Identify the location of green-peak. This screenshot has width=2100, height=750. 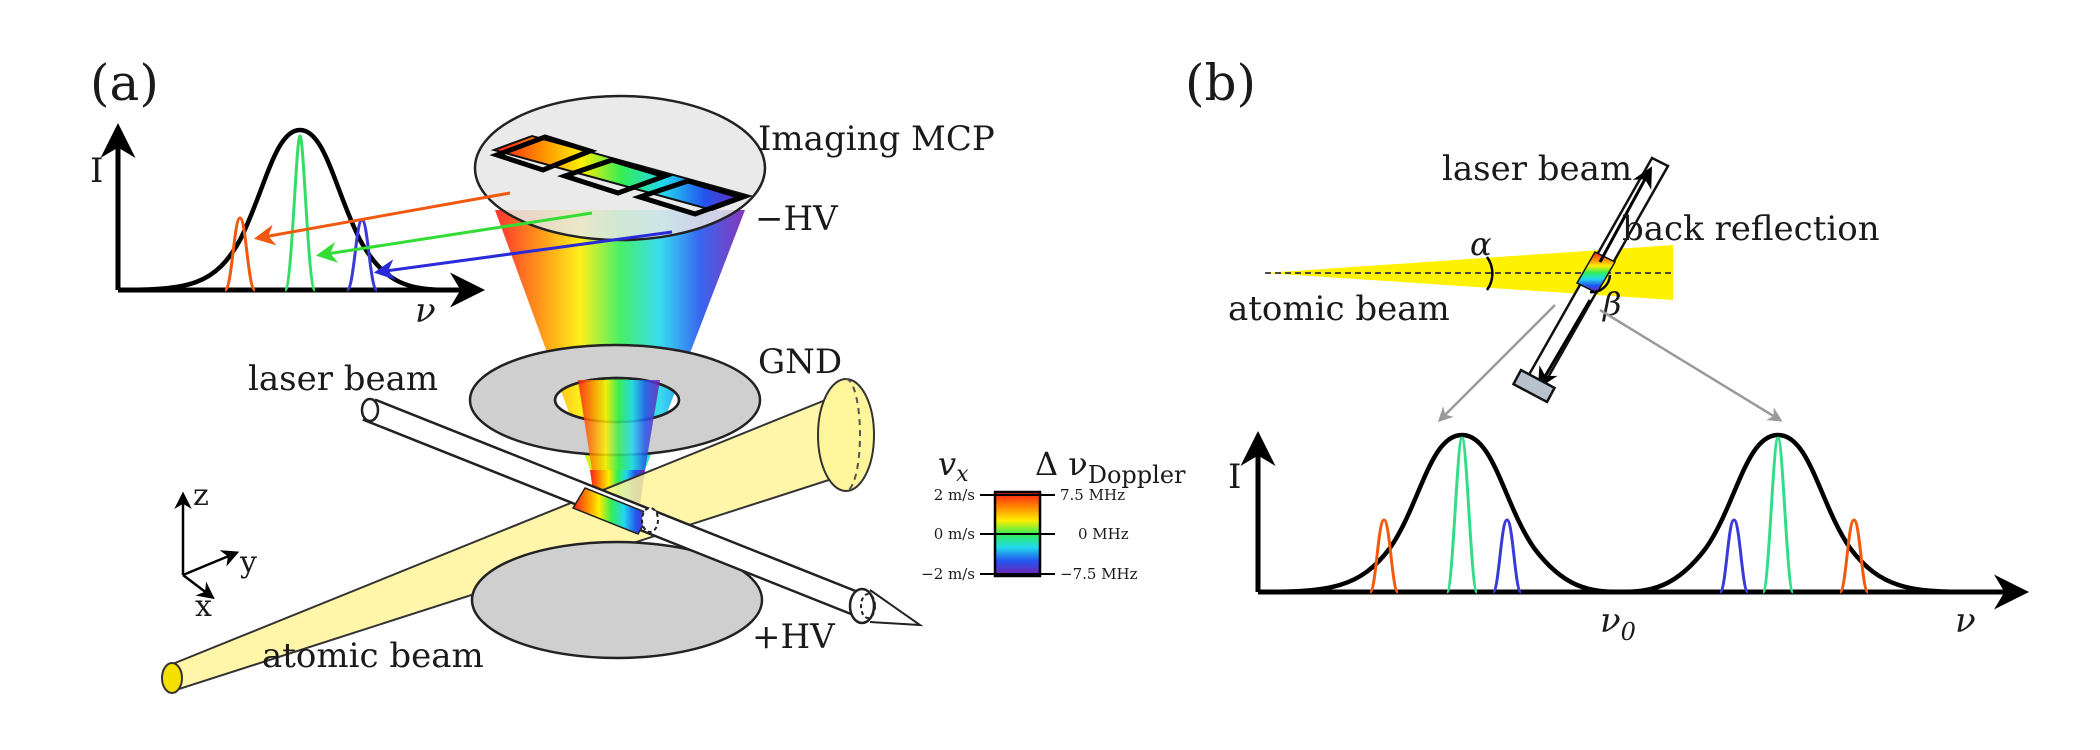
(300, 213).